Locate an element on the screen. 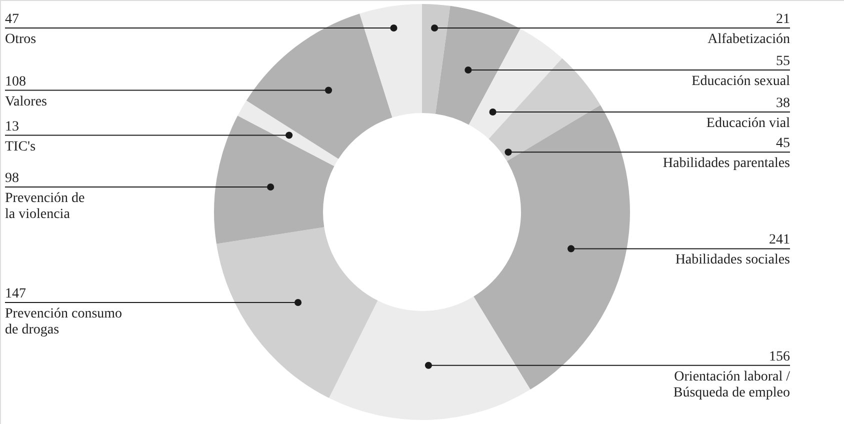 This screenshot has width=844, height=424. data-label: 21 is located at coordinates (783, 19).